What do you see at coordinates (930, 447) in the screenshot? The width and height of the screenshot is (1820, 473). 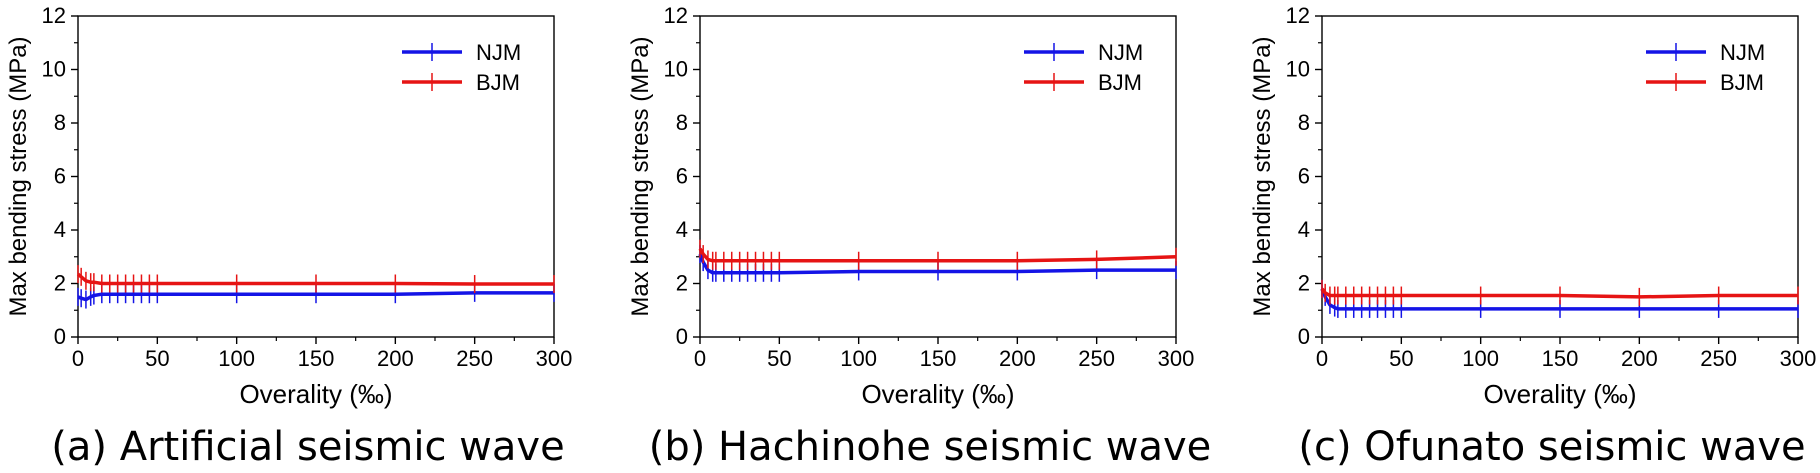 I see `figure-caption: (b) Hachinohe seismic wave` at bounding box center [930, 447].